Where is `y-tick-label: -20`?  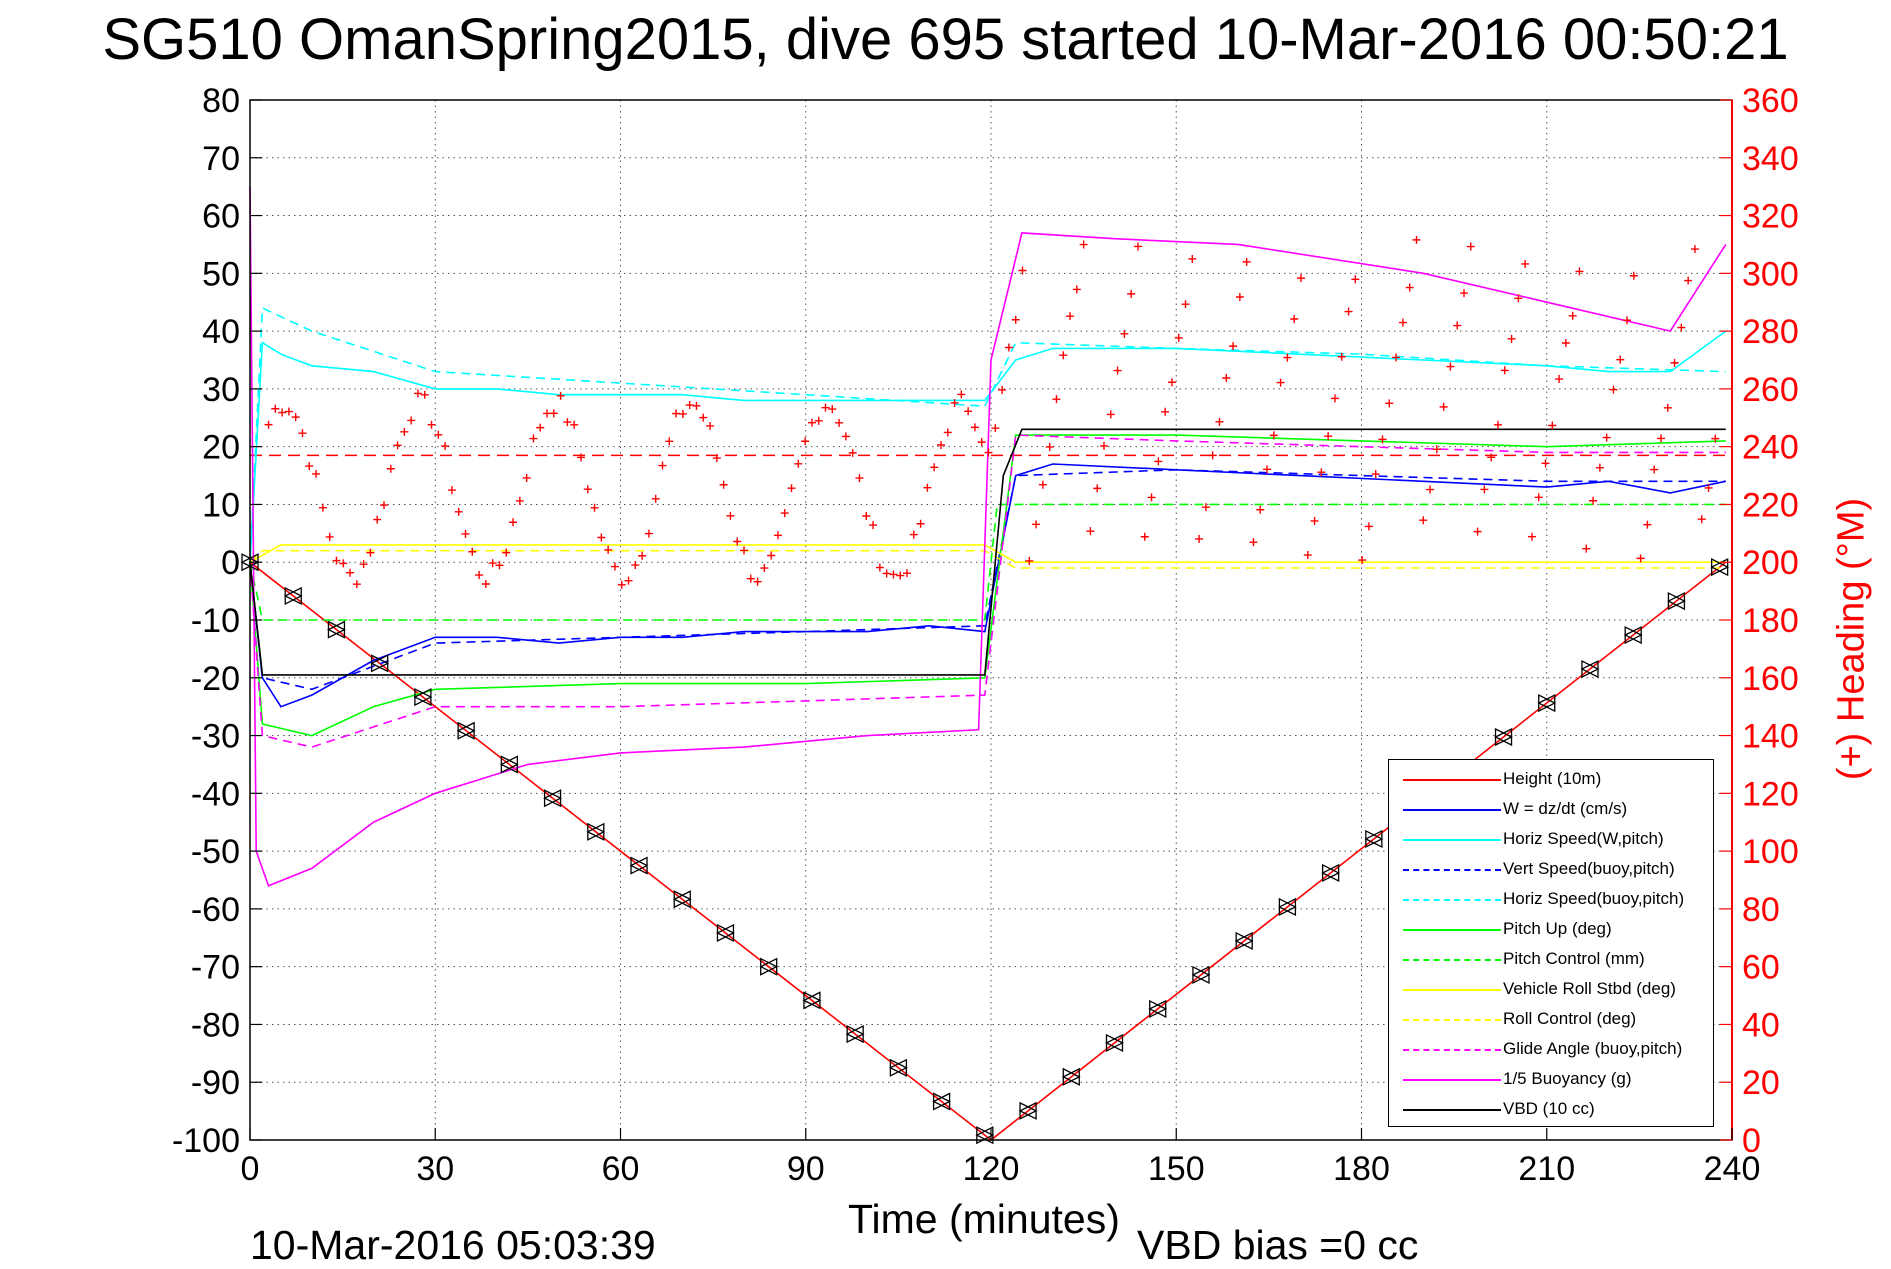 y-tick-label: -20 is located at coordinates (215, 679).